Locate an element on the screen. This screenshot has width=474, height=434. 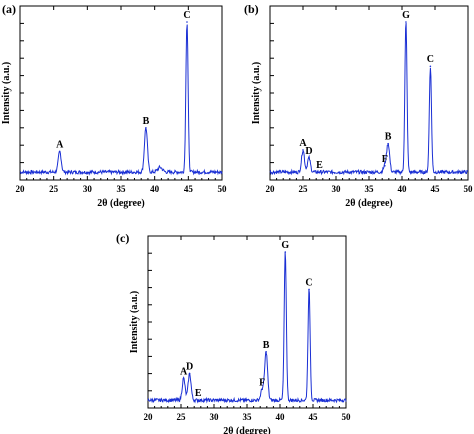
panel-label: (b) is located at coordinates (251, 9).